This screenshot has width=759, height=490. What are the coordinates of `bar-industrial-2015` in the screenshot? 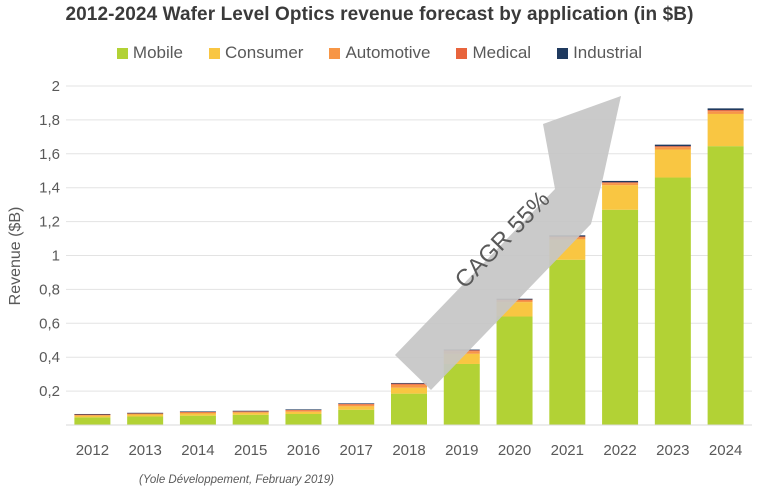 It's located at (250, 411).